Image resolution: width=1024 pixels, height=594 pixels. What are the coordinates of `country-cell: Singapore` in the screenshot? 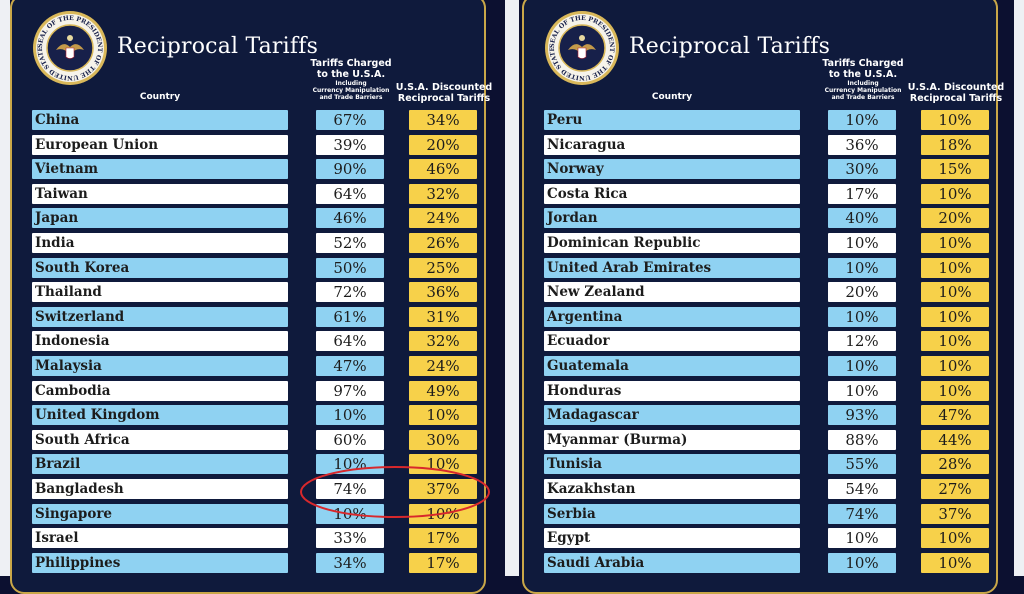 It's located at (160, 513).